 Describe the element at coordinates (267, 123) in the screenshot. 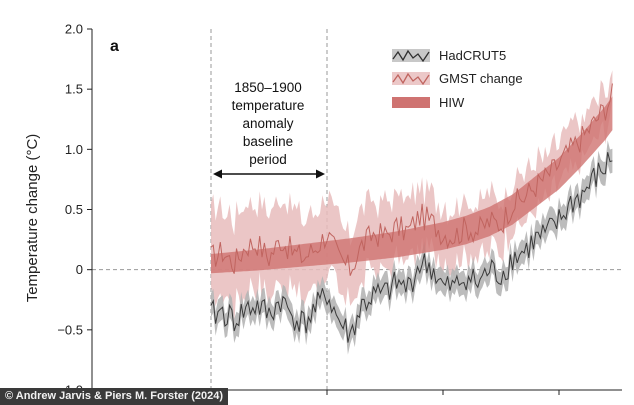

I see `annotation-line-3: anomaly` at that location.